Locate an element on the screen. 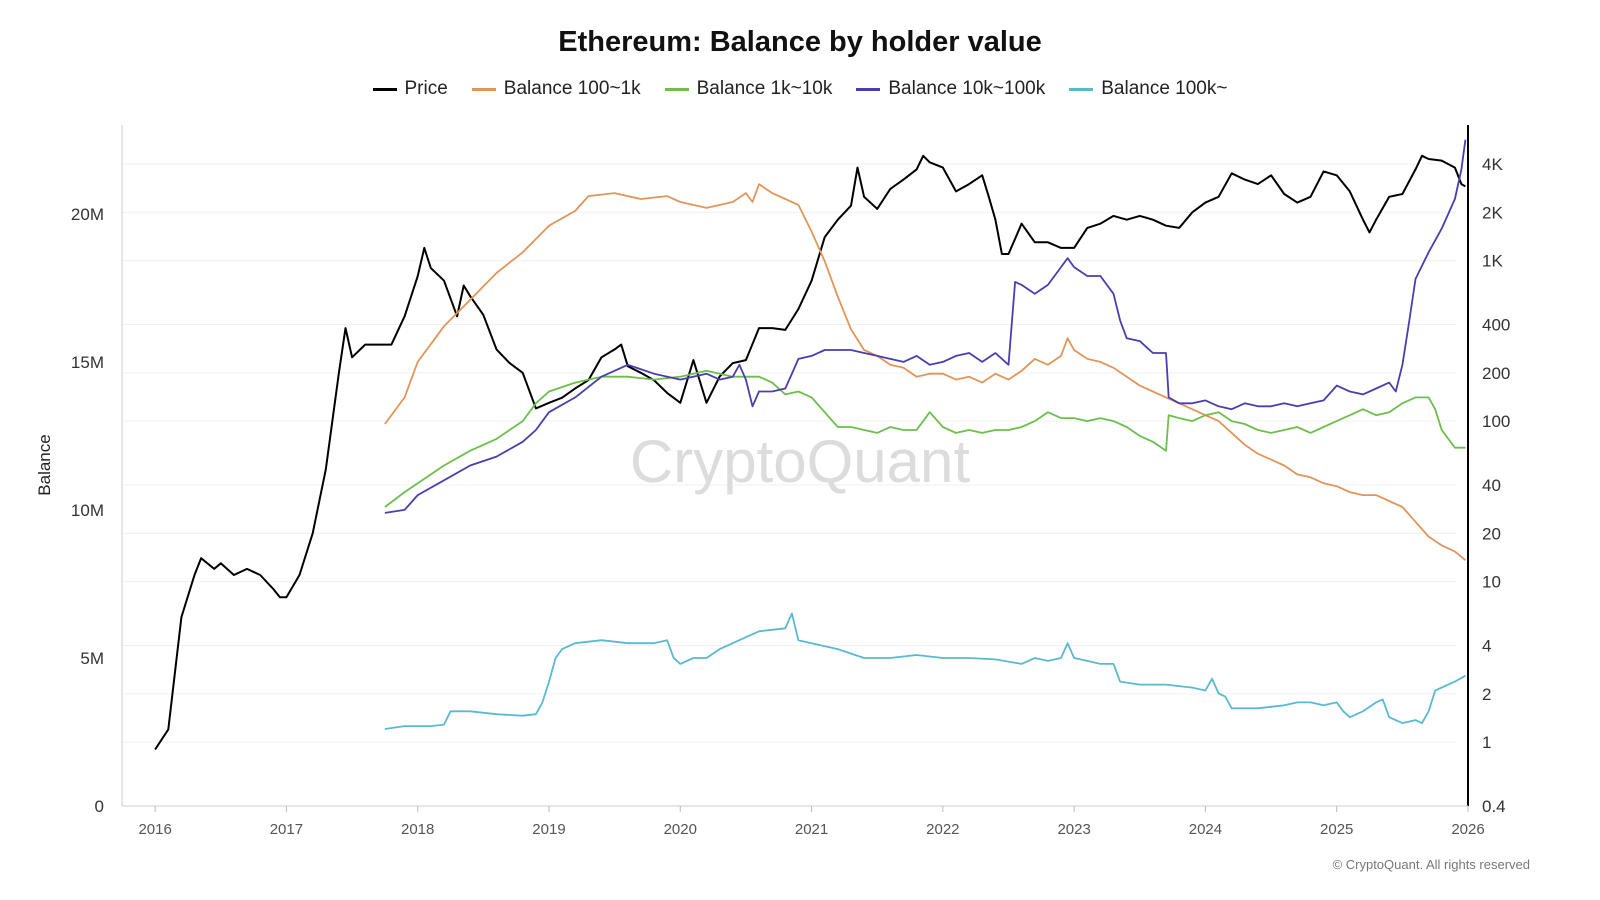  x-tick-label: 2025 is located at coordinates (1336, 829).